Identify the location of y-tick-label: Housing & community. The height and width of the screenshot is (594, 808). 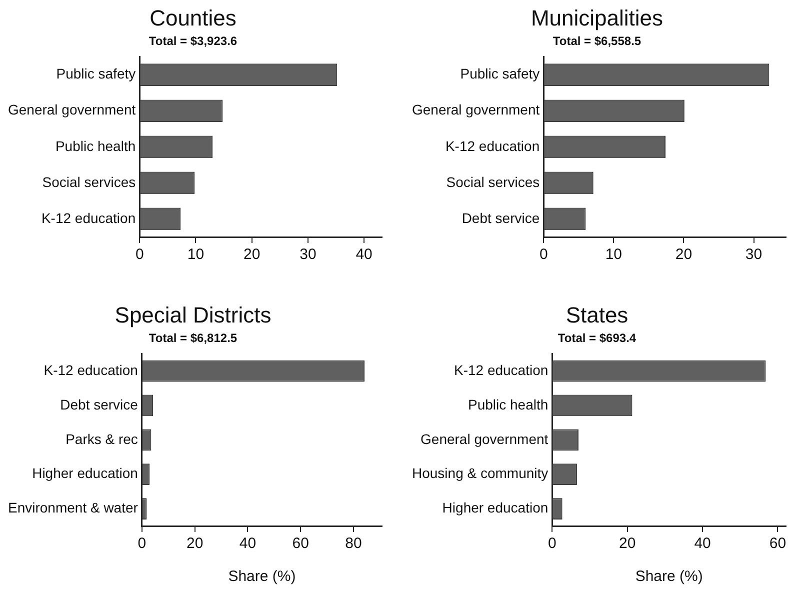
(480, 473).